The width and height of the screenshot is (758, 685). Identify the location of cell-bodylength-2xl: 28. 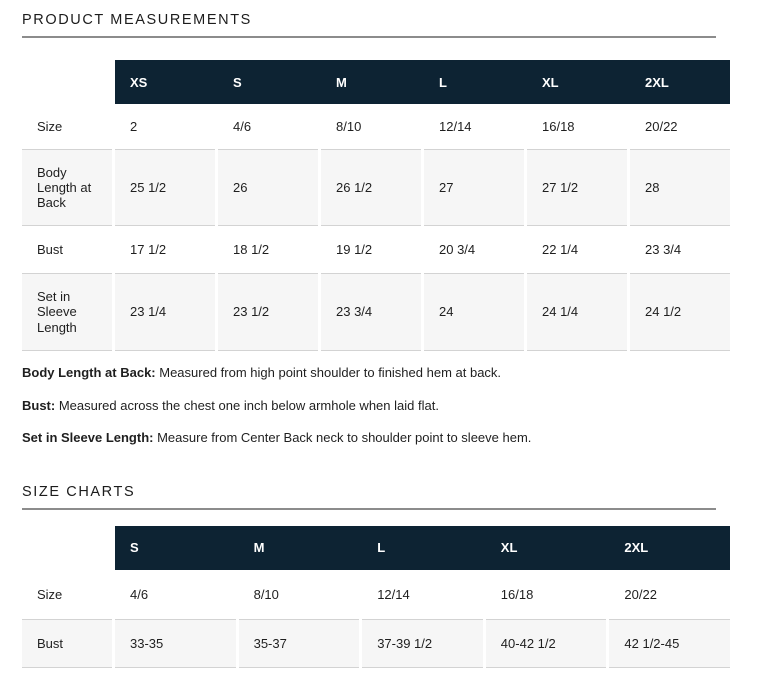
(680, 188).